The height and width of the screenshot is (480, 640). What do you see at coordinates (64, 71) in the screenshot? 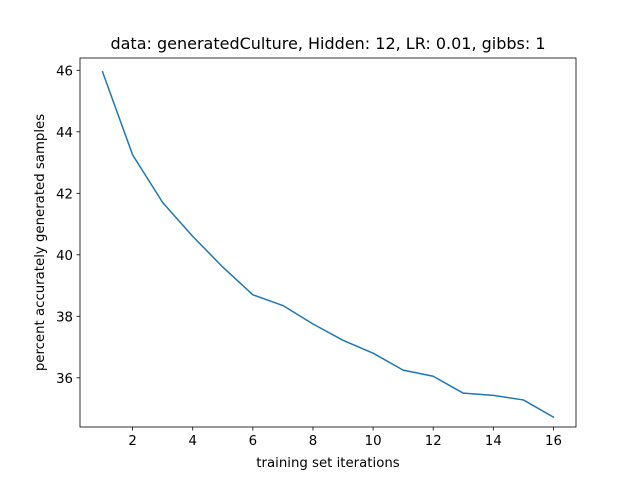
I see `y-tick-label: 46` at bounding box center [64, 71].